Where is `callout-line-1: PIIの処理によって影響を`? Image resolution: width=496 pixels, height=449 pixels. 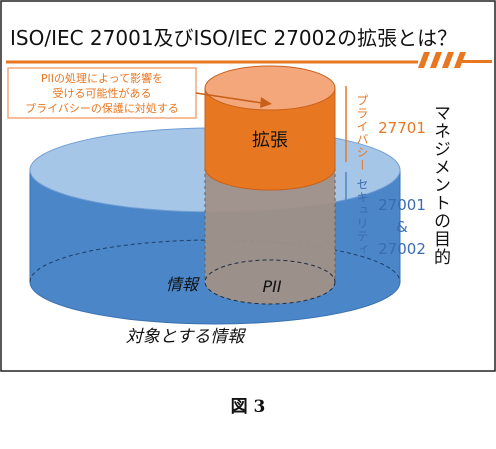 callout-line-1: PIIの処理によって影響を is located at coordinates (102, 78).